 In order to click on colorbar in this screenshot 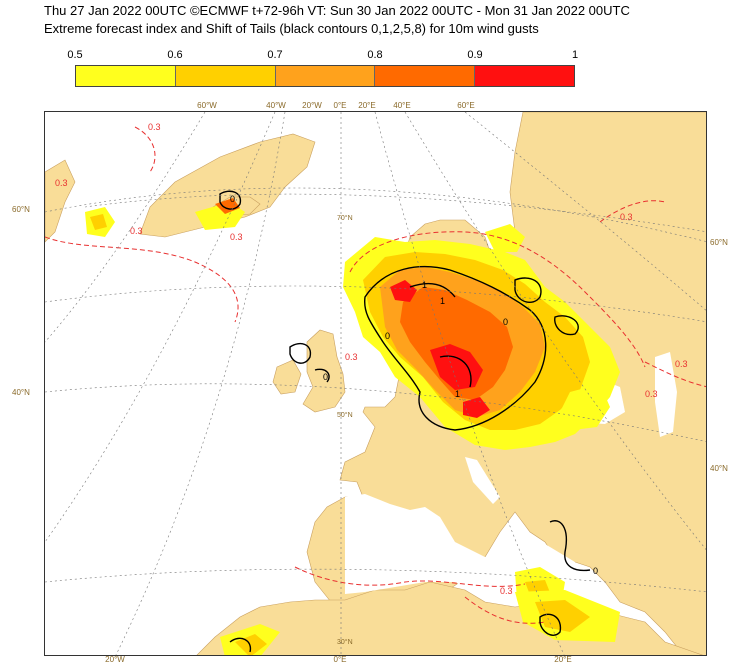, I will do `click(325, 76)`.